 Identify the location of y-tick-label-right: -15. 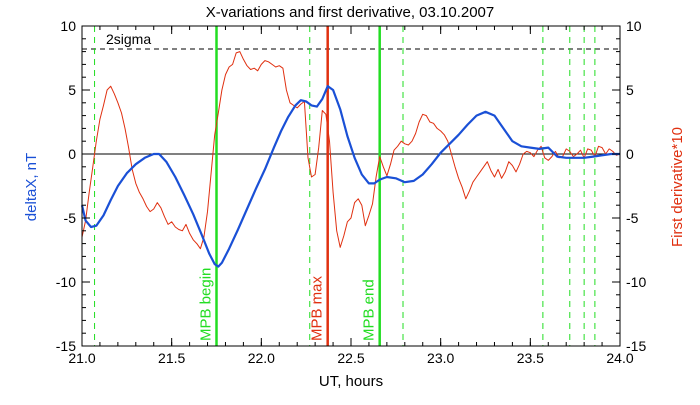
(636, 346).